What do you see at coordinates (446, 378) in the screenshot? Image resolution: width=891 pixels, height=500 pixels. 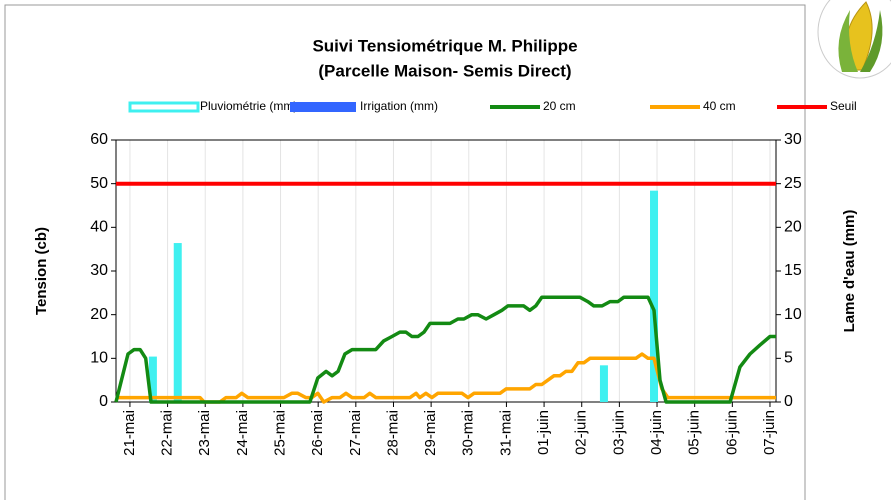 I see `line` at bounding box center [446, 378].